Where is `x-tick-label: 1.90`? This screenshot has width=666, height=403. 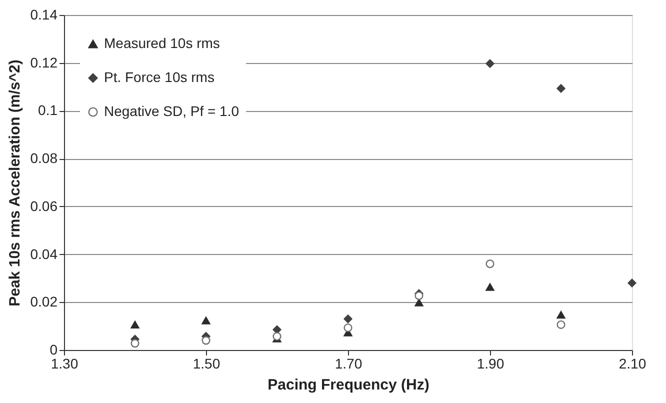
x-tick-label: 1.90 is located at coordinates (490, 364).